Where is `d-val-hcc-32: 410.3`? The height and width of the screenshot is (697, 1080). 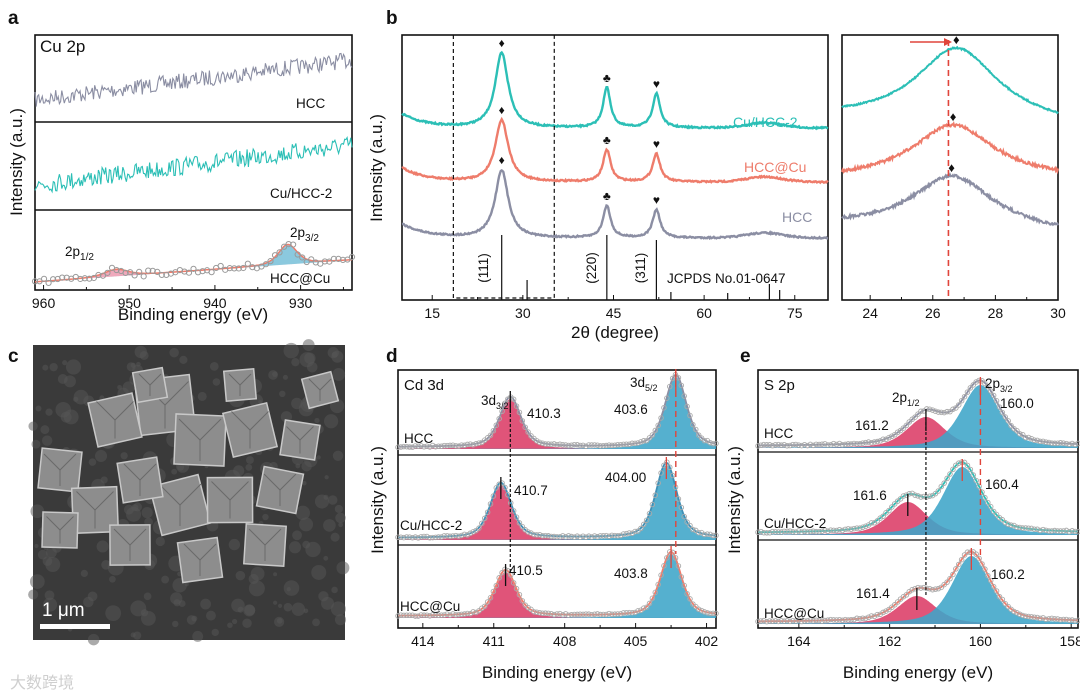
d-val-hcc-32: 410.3 is located at coordinates (544, 413).